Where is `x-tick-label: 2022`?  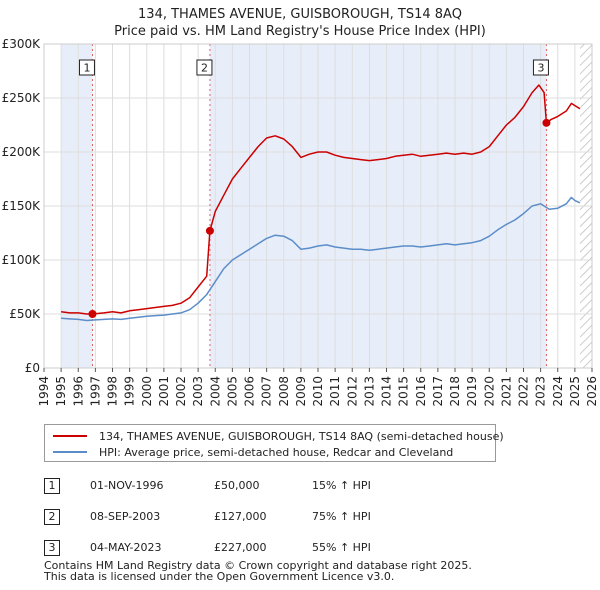 x-tick-label: 2022 is located at coordinates (524, 391).